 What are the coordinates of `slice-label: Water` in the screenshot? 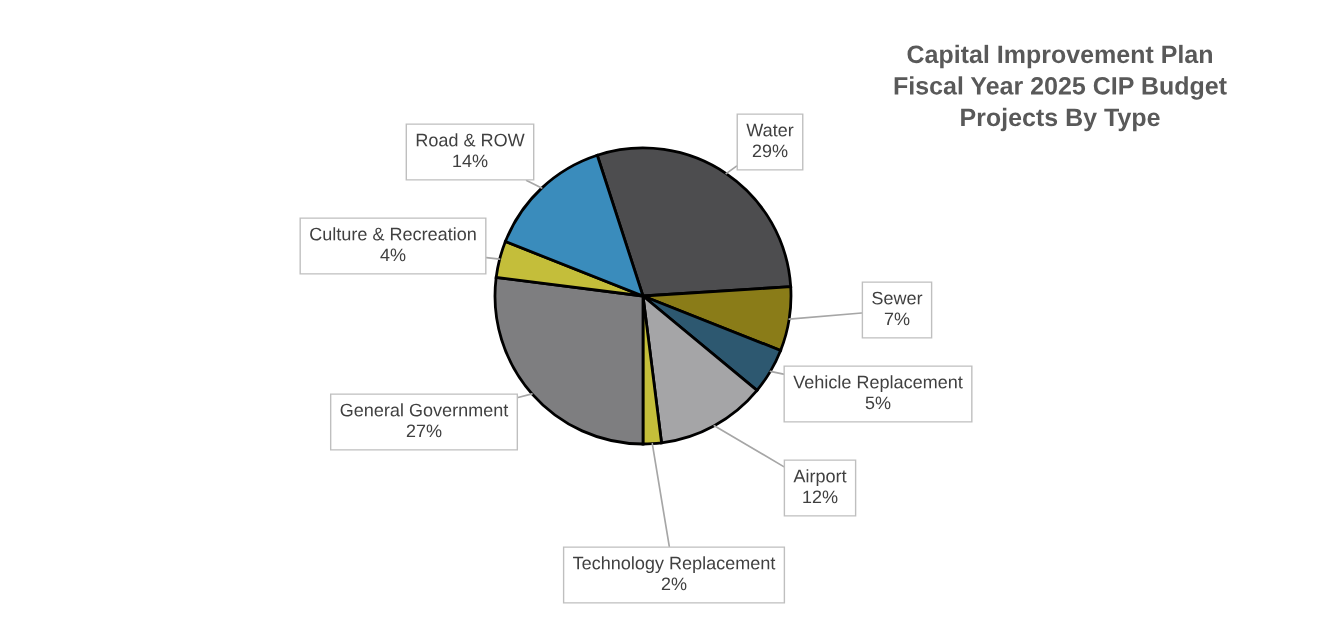 It's located at (770, 130).